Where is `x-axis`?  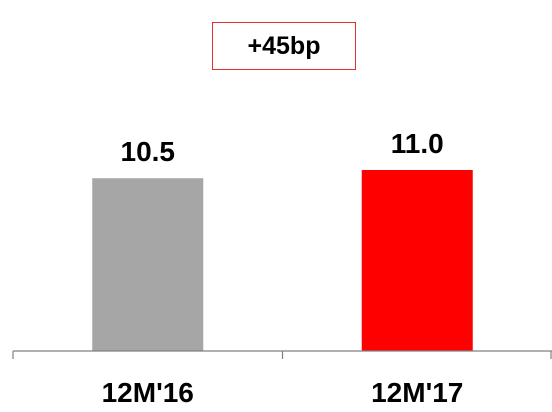
x-axis is located at coordinates (282, 354).